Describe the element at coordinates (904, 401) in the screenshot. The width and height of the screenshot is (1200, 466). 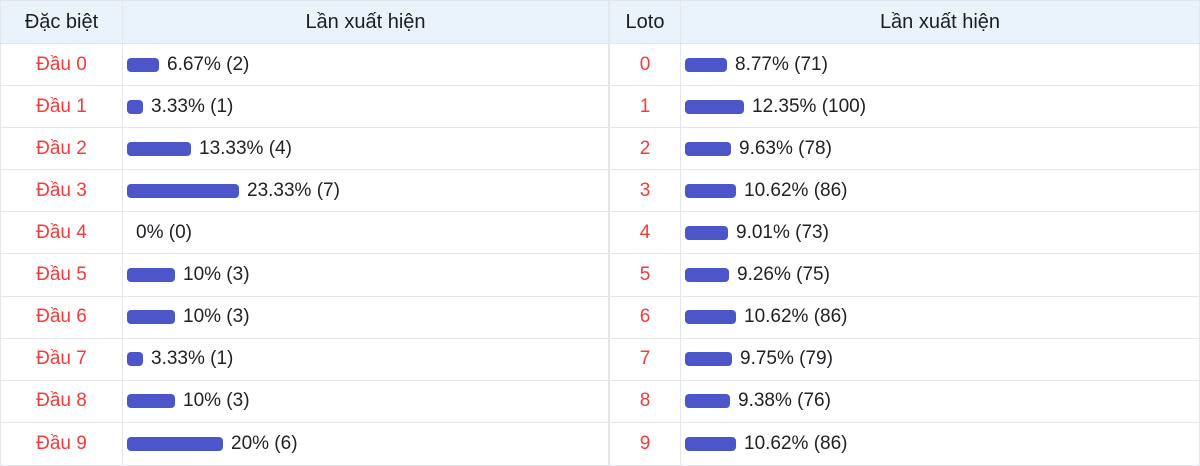
I see `table-row: 8 9.38% (76)` at that location.